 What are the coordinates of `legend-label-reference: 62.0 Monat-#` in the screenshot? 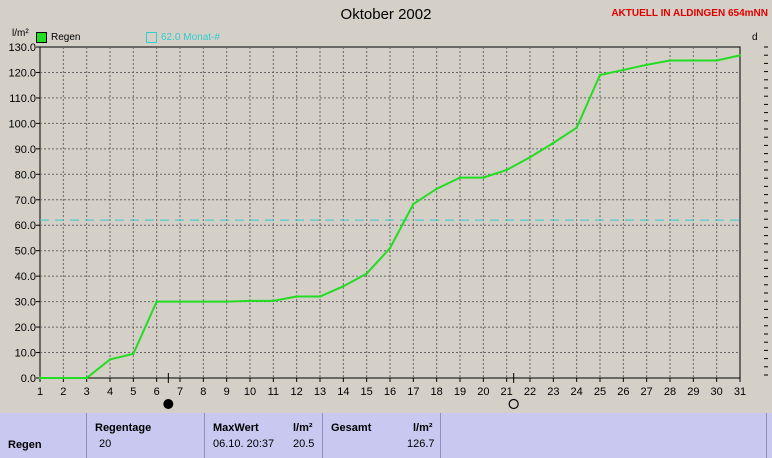 It's located at (190, 37).